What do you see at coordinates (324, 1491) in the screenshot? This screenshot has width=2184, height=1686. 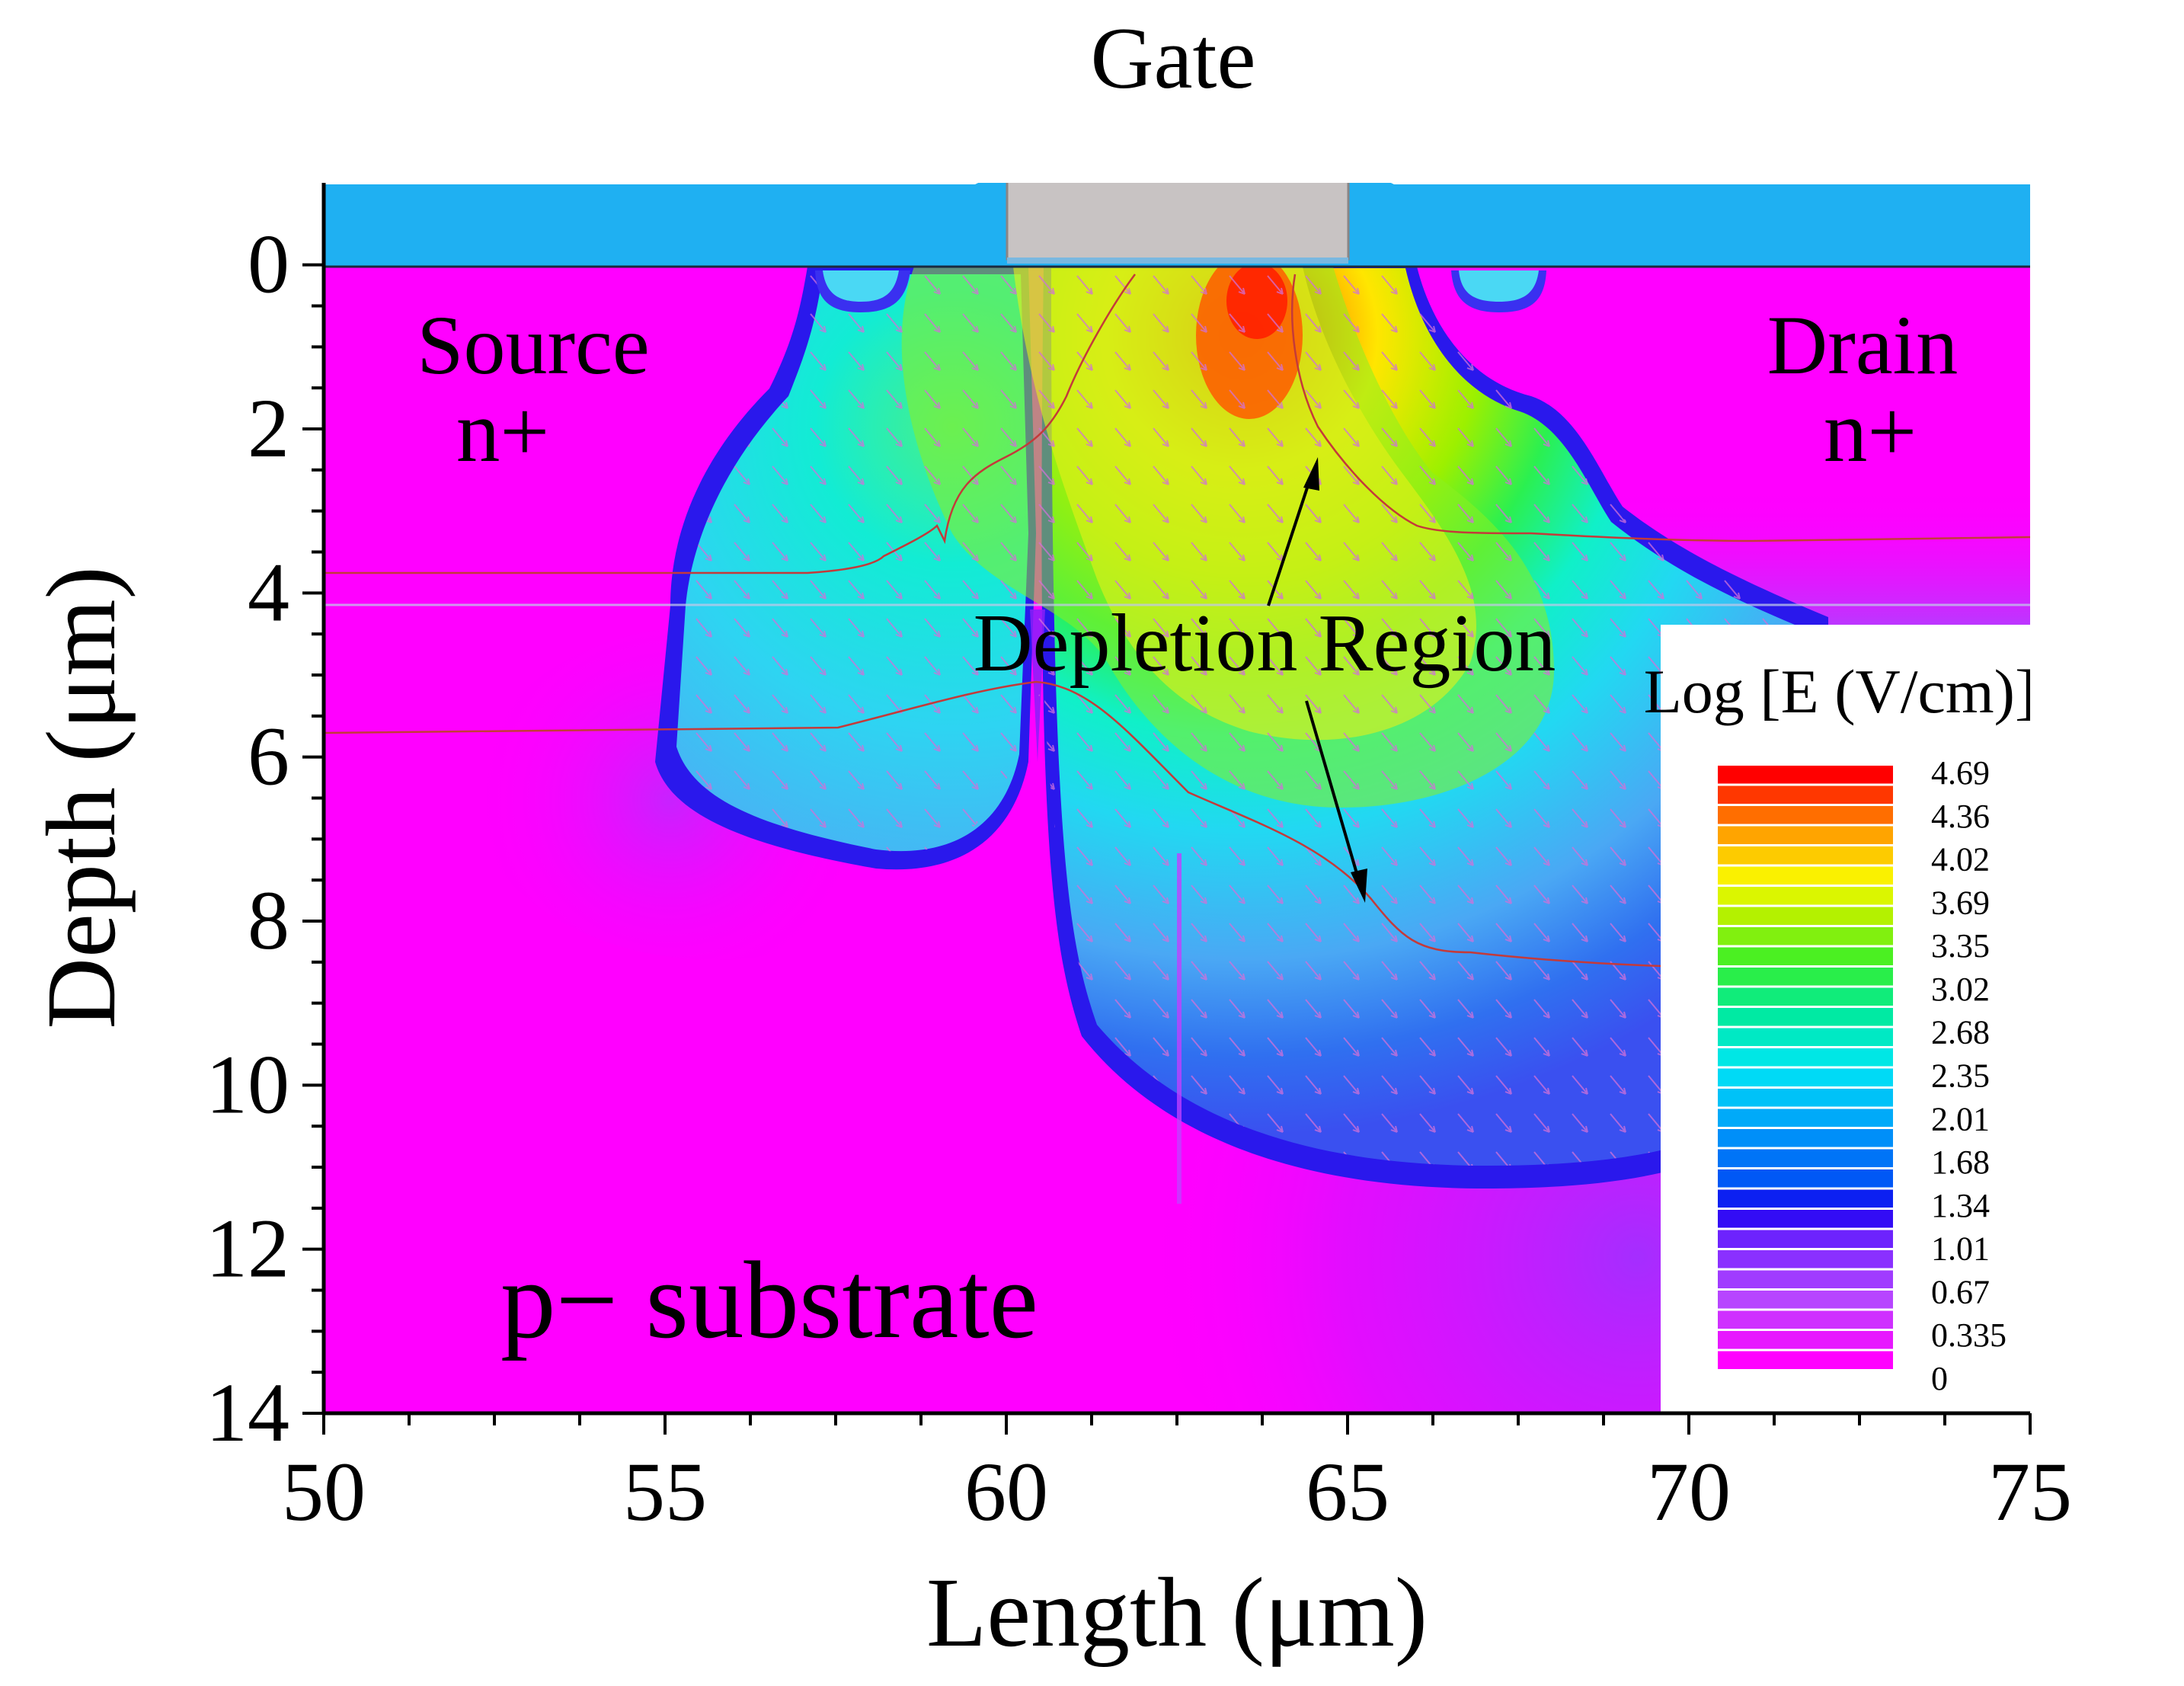 I see `x-tick-label: 50` at bounding box center [324, 1491].